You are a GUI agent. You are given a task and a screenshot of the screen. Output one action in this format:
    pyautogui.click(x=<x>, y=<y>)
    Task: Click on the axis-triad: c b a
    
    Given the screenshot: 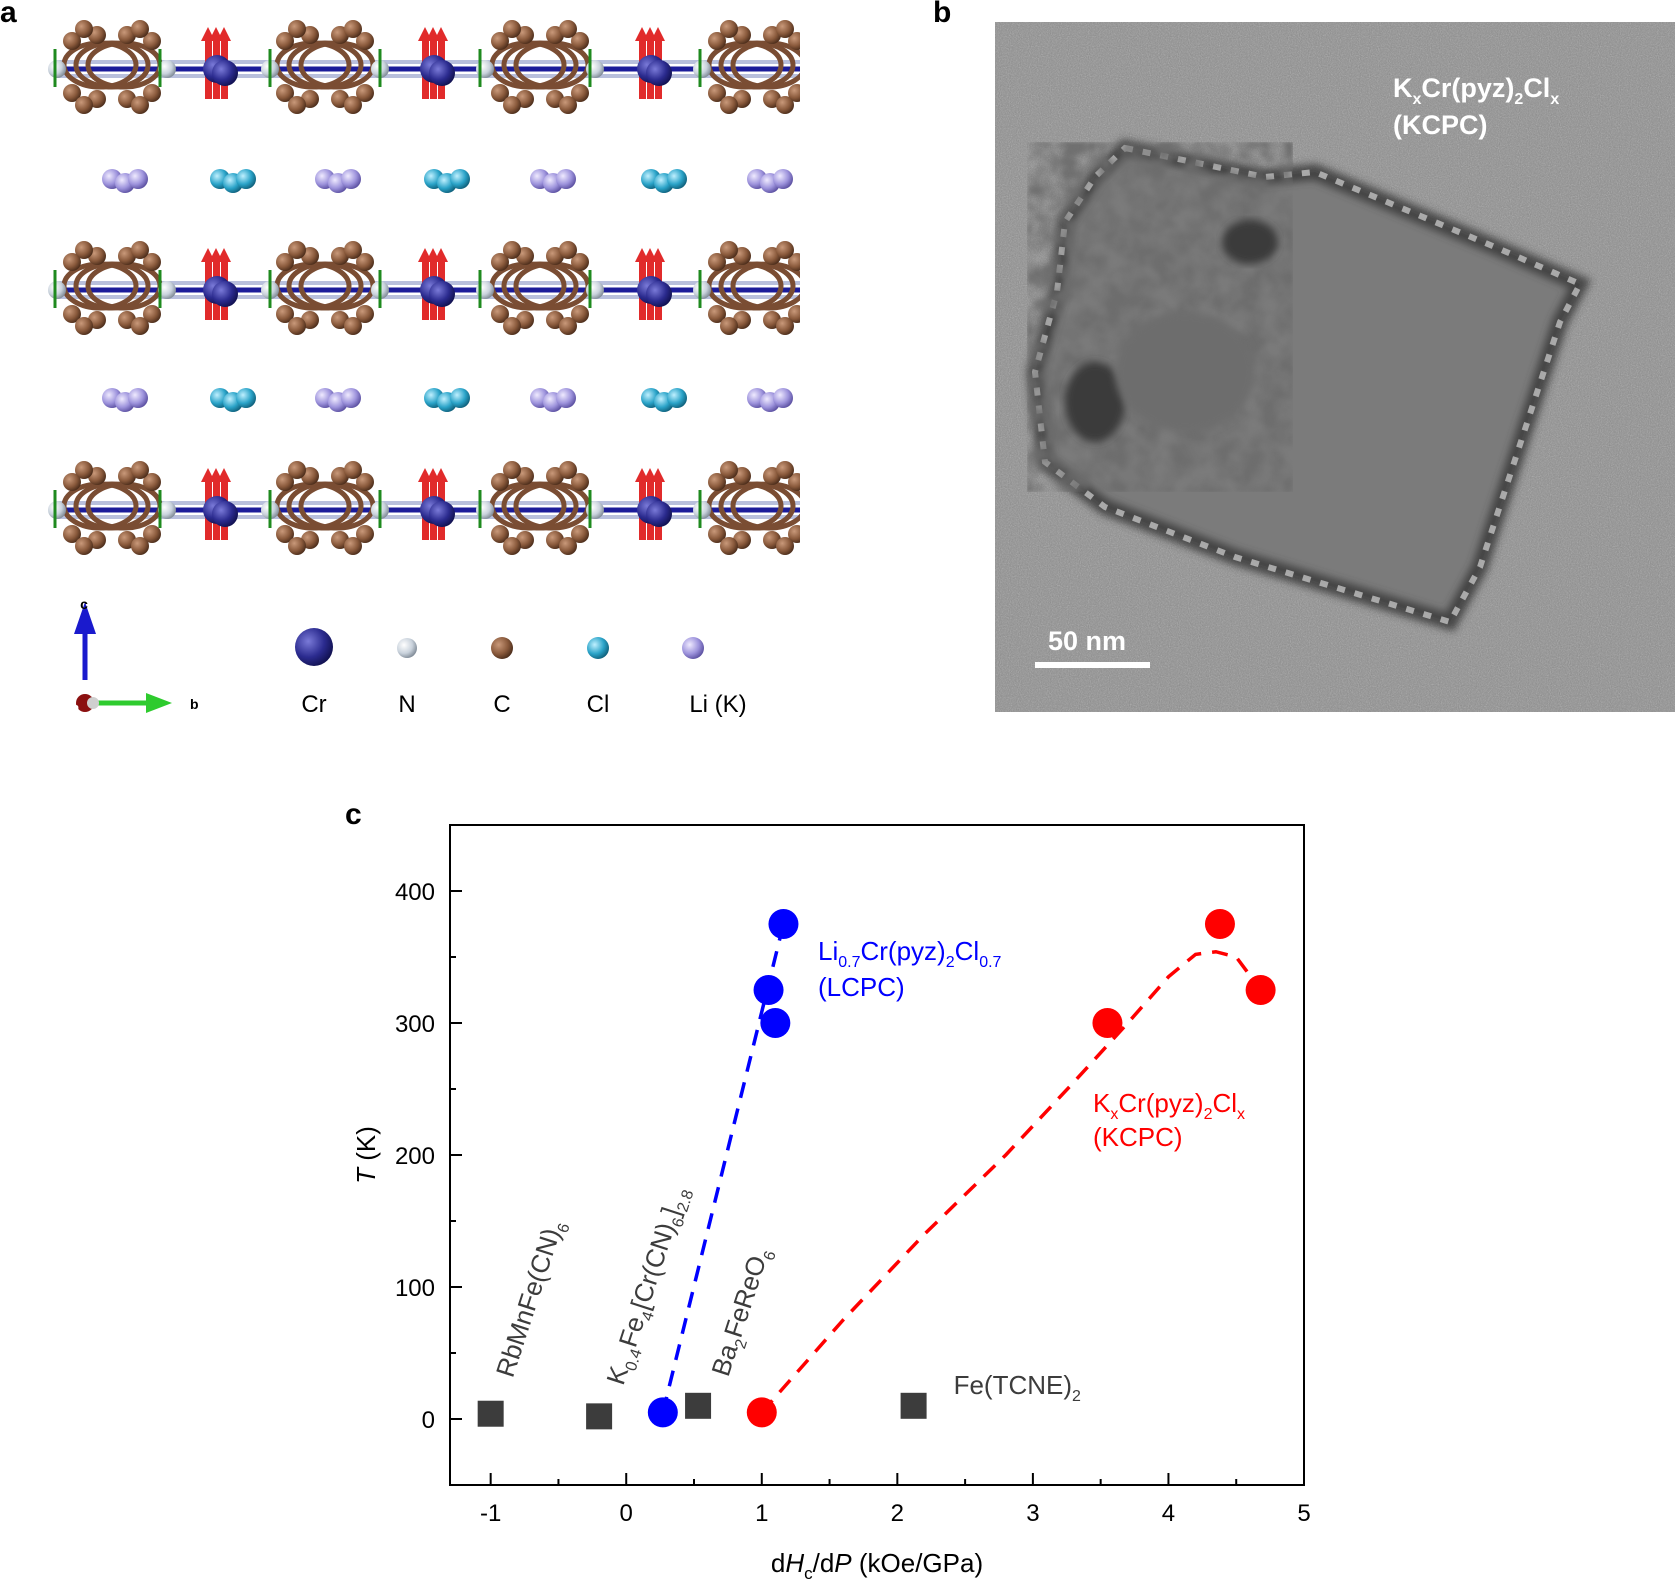 What is the action you would take?
    pyautogui.click(x=135, y=655)
    